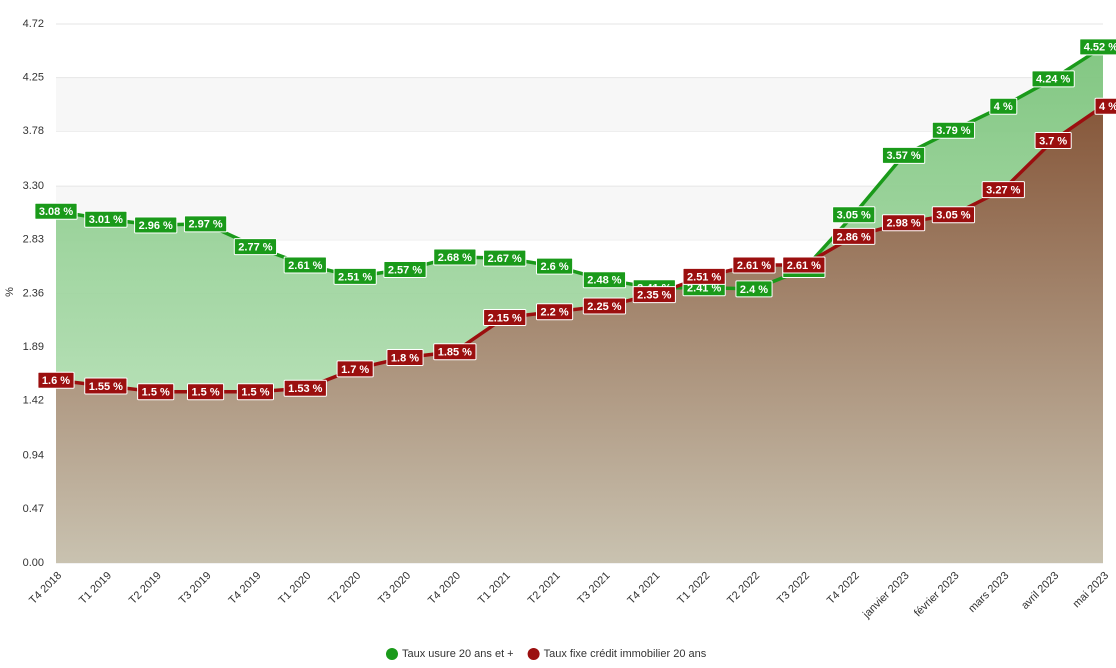  Describe the element at coordinates (544, 588) in the screenshot. I see `x-tick-label: T2 2021` at that location.